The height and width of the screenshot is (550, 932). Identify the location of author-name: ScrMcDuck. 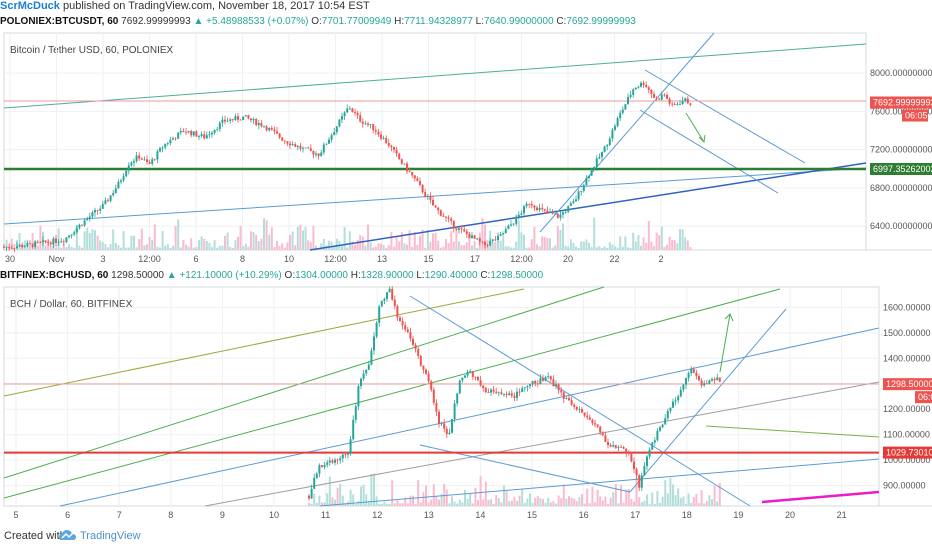
(30, 6).